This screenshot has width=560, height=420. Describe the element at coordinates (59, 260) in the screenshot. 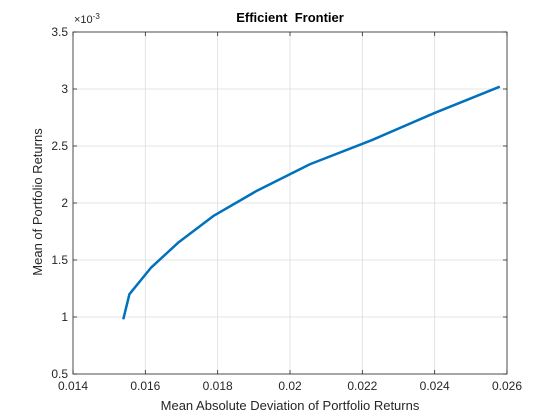

I see `y-tick-label: 1.5` at that location.